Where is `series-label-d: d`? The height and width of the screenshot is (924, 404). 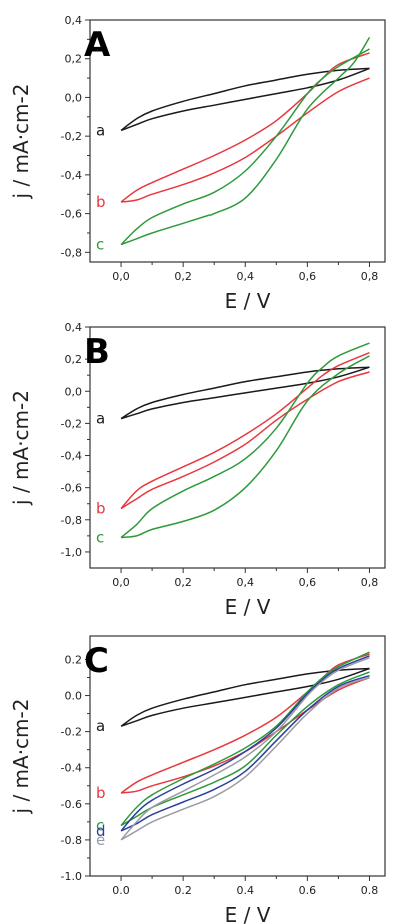 series-label-d: d is located at coordinates (101, 831).